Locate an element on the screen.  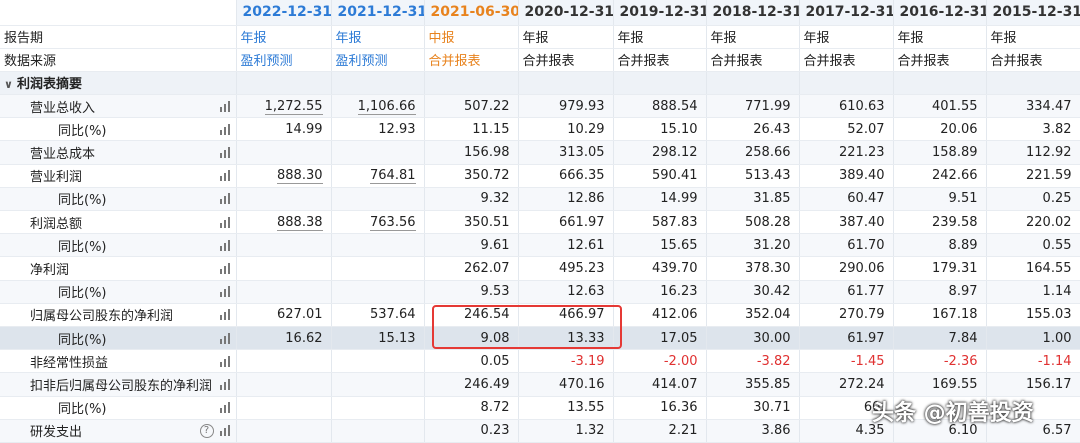
value-cell: 6.57 is located at coordinates (1033, 431).